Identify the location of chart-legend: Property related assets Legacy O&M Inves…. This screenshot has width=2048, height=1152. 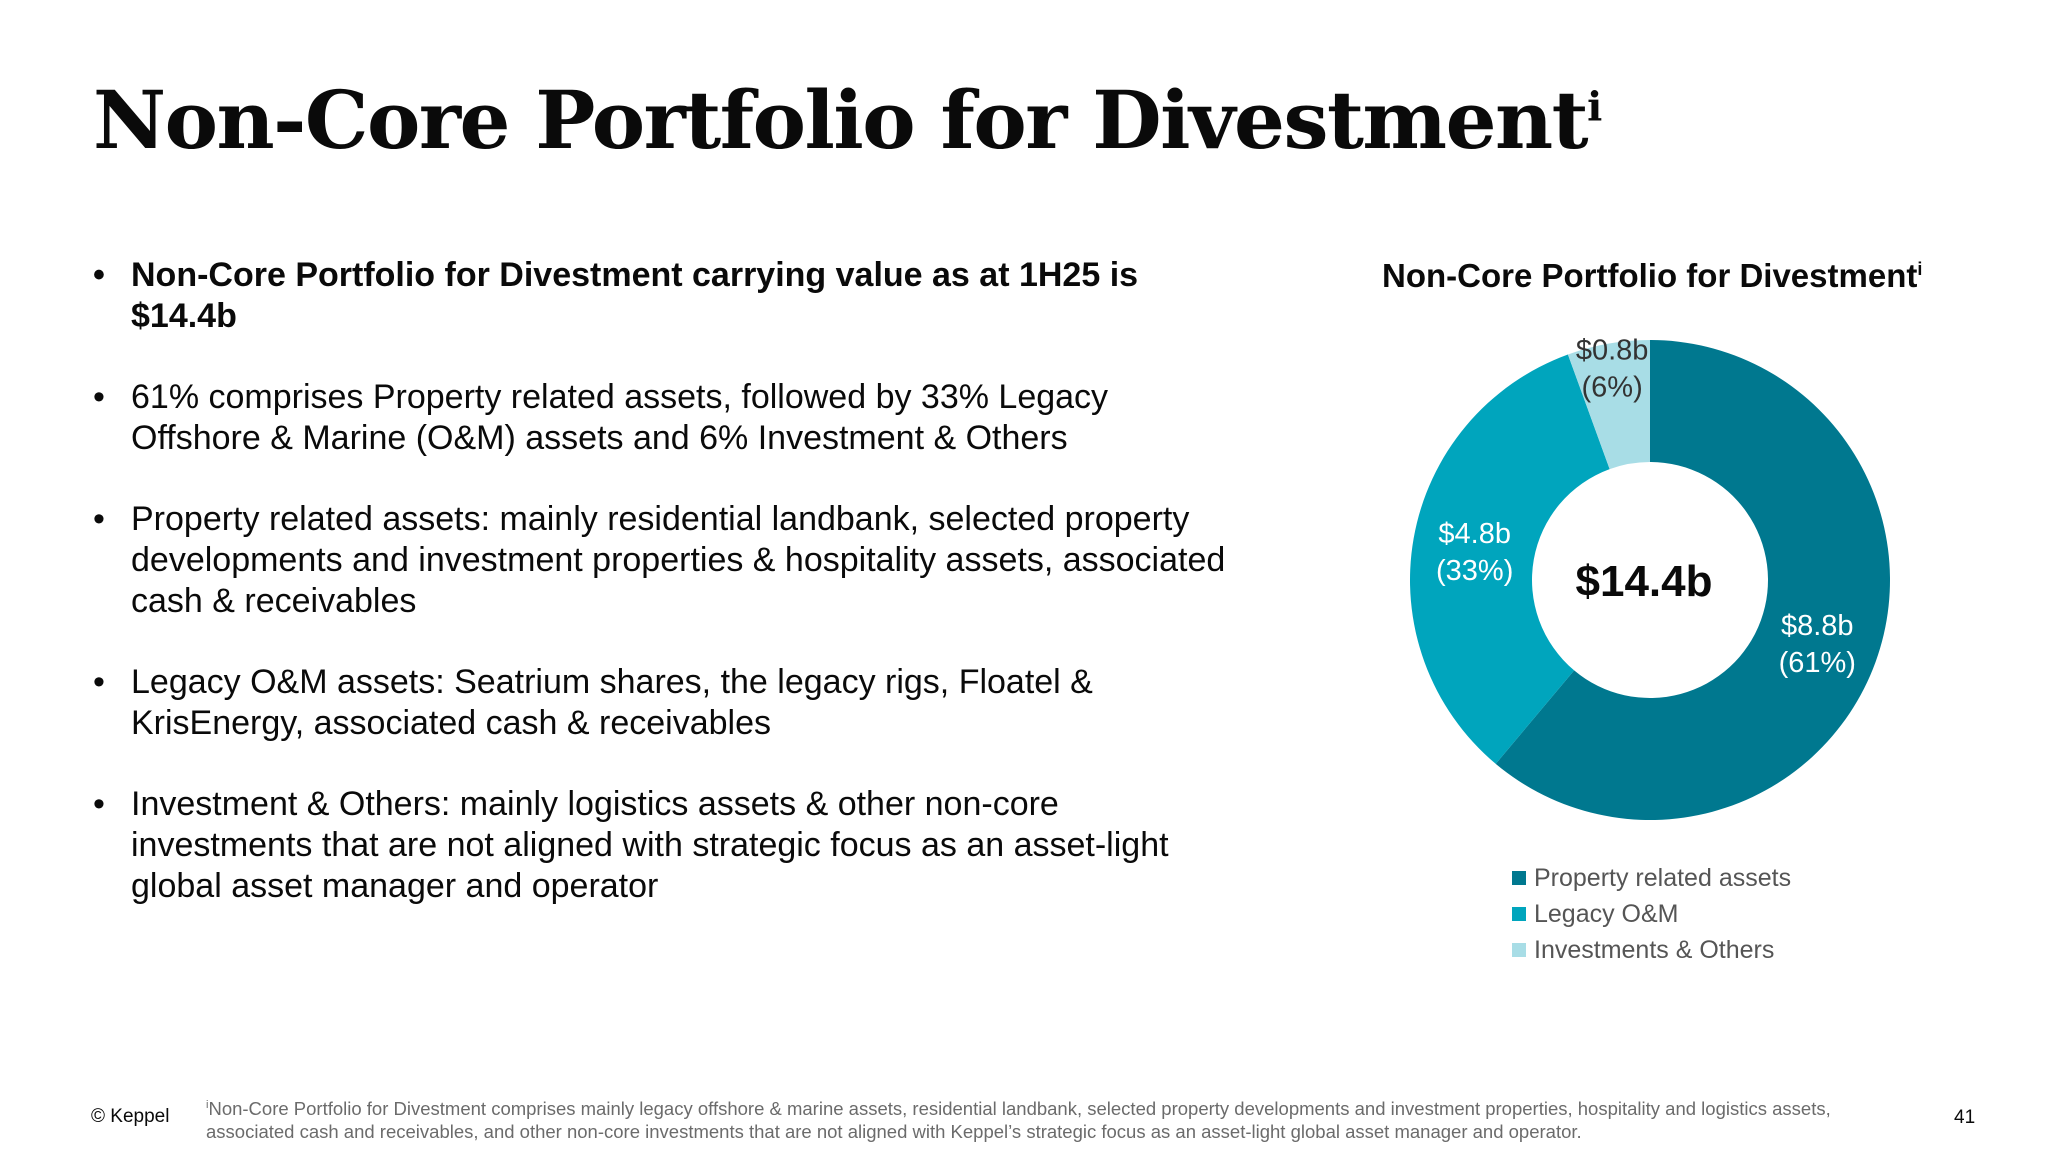
(1651, 914).